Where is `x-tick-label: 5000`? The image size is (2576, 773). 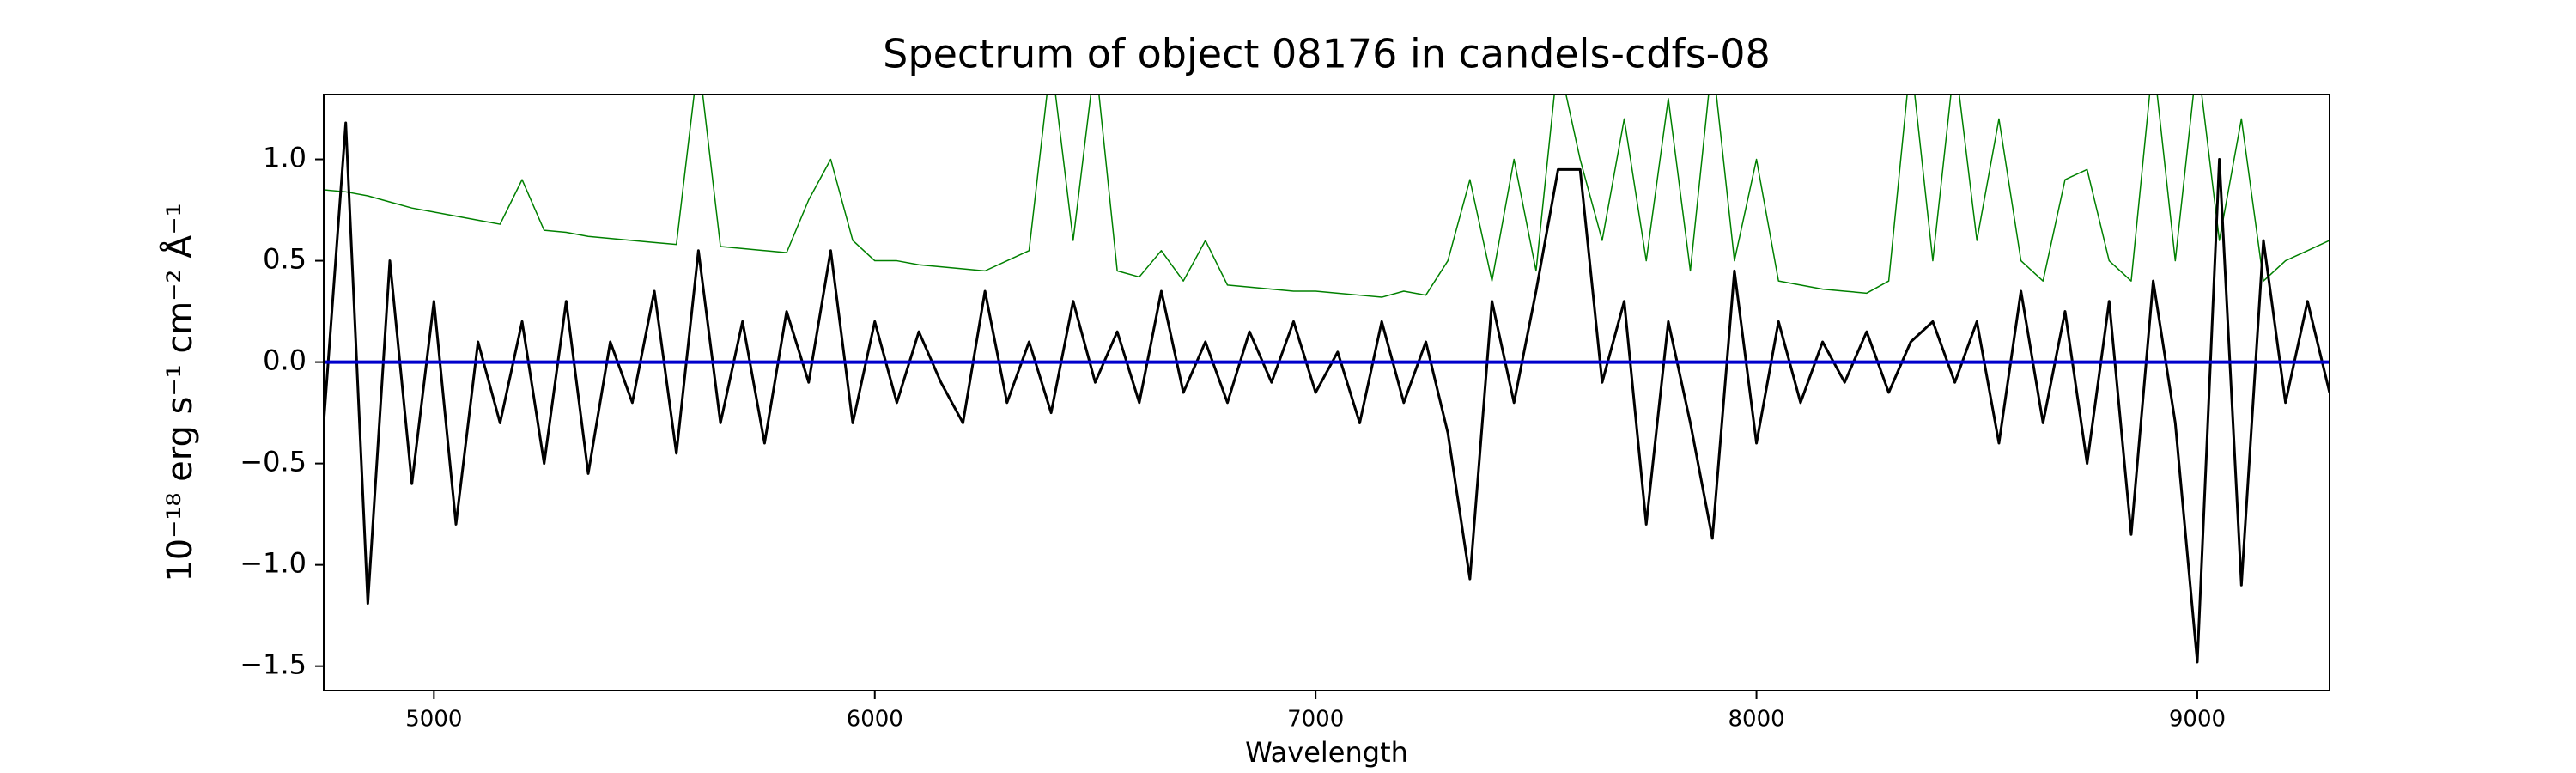 x-tick-label: 5000 is located at coordinates (433, 720).